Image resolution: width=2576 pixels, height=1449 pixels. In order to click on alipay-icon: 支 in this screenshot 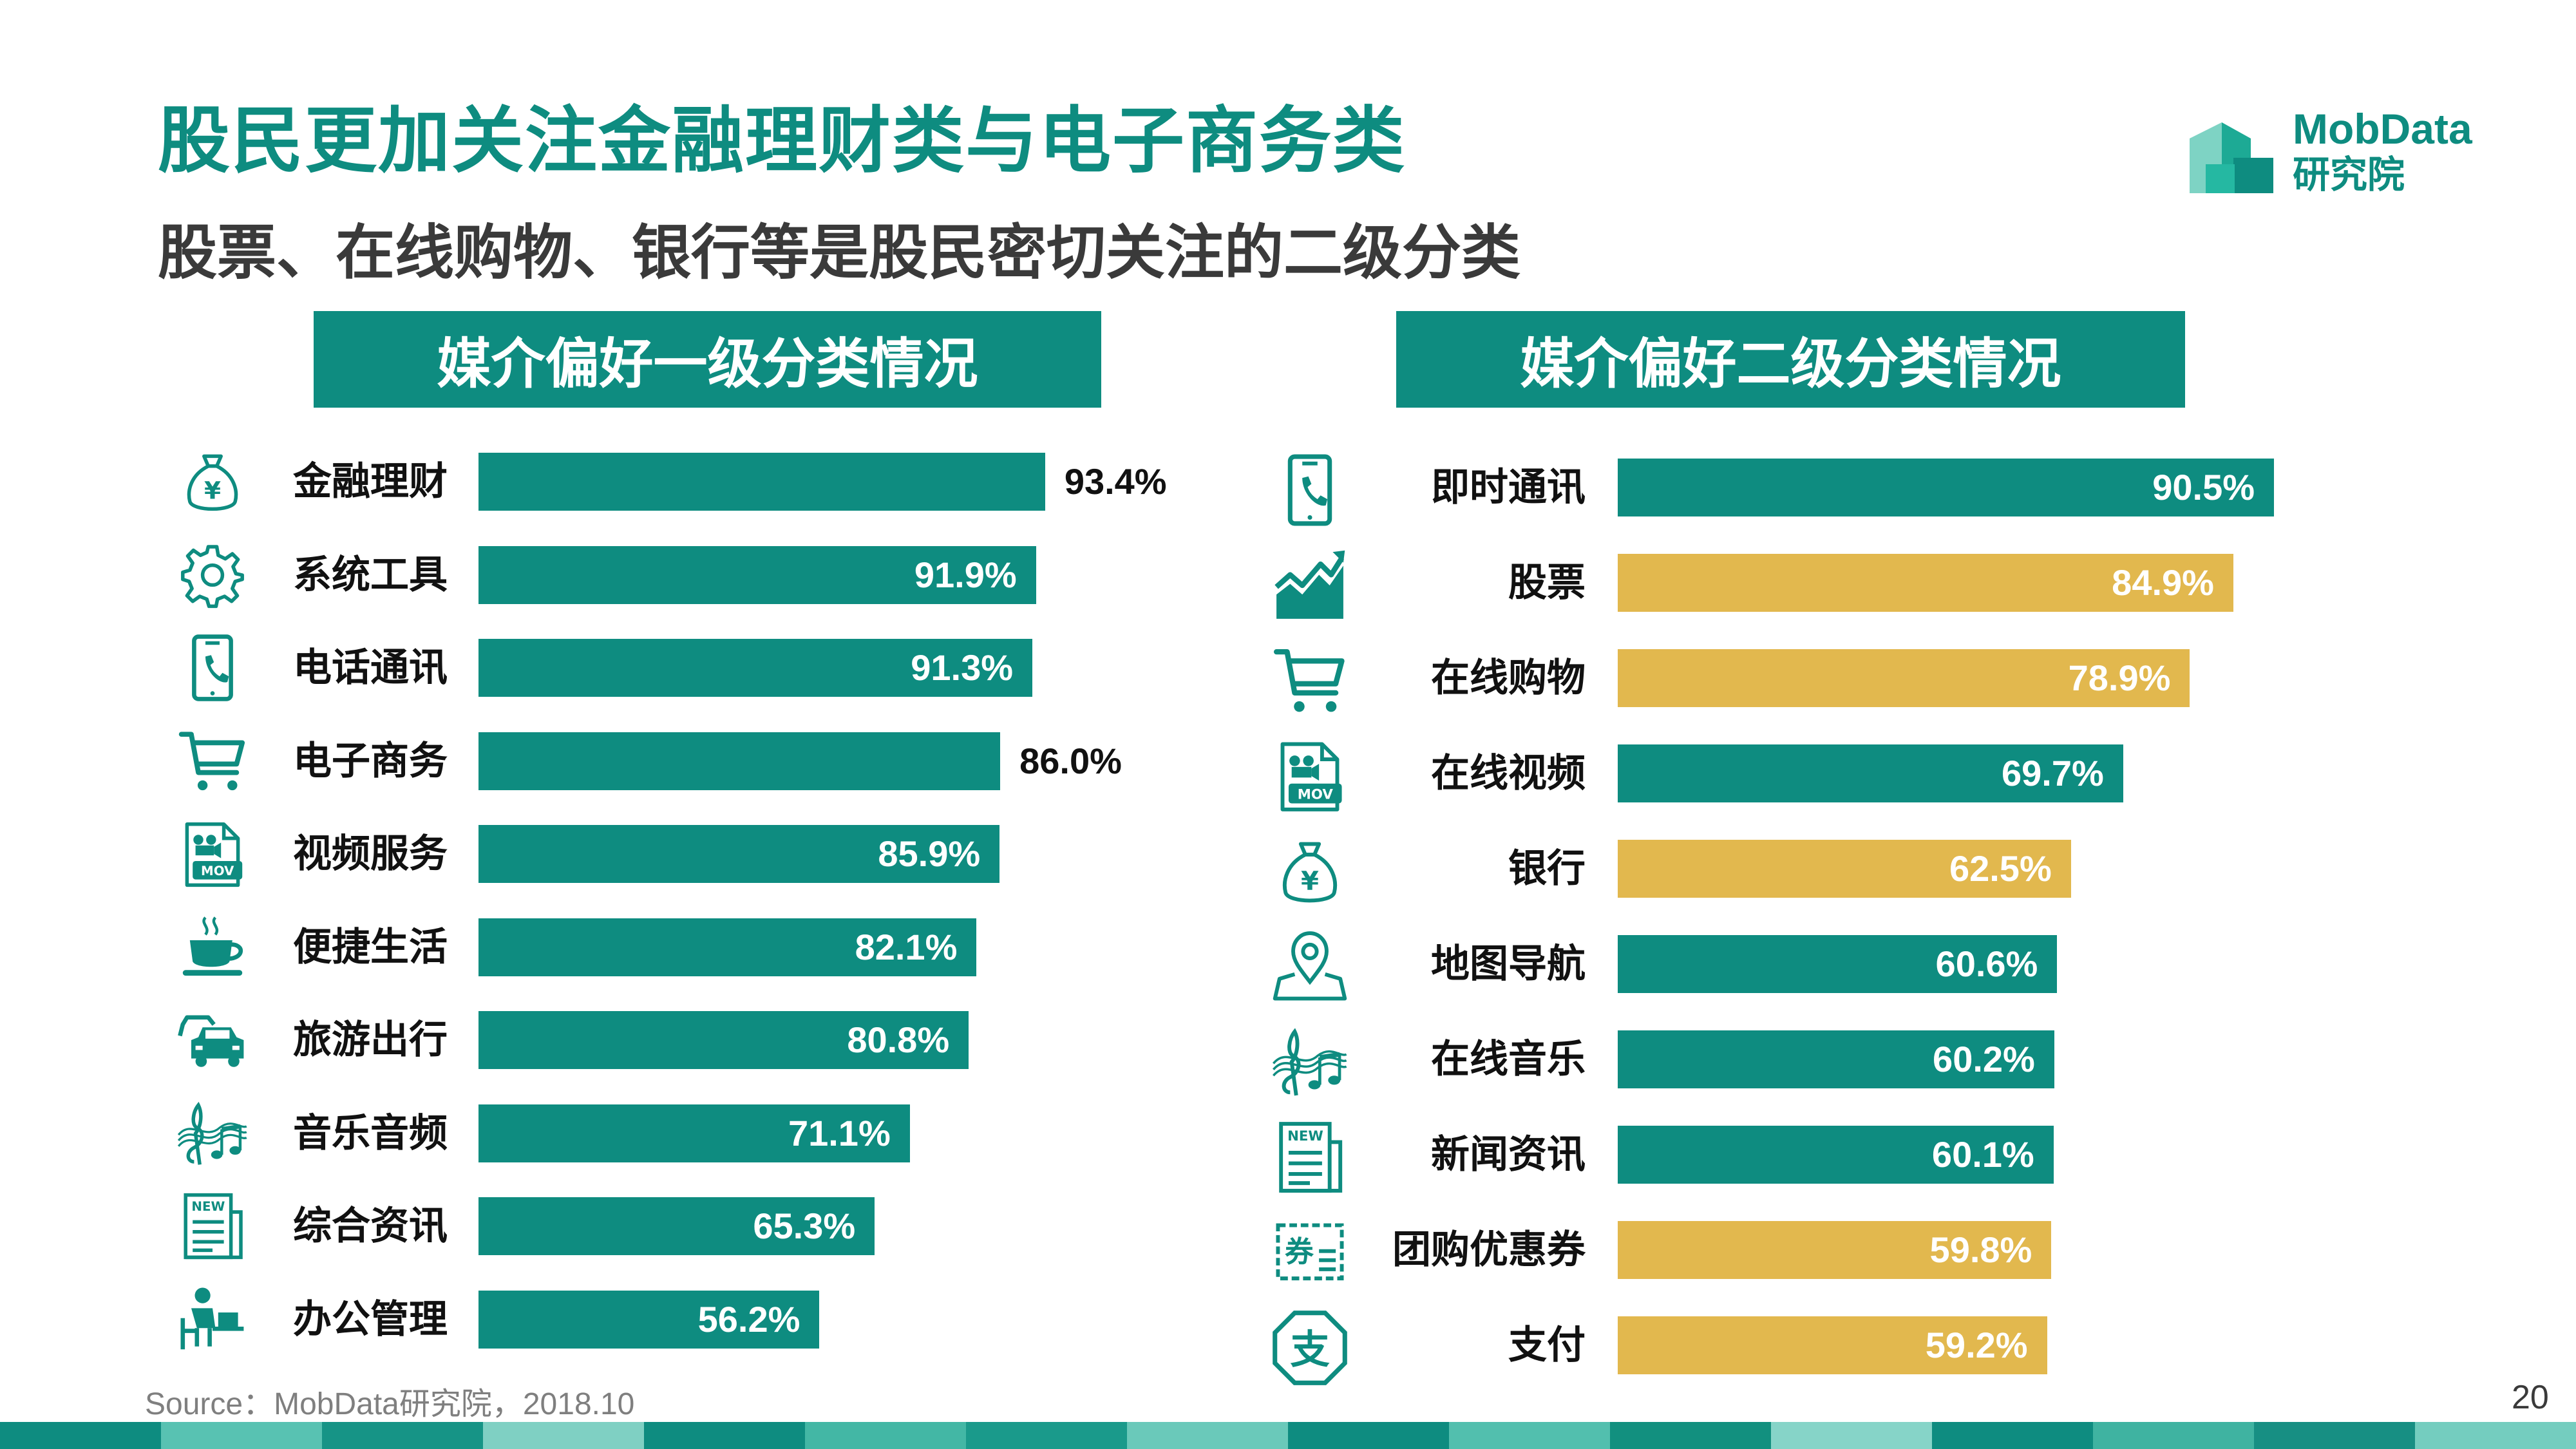, I will do `click(1310, 1348)`.